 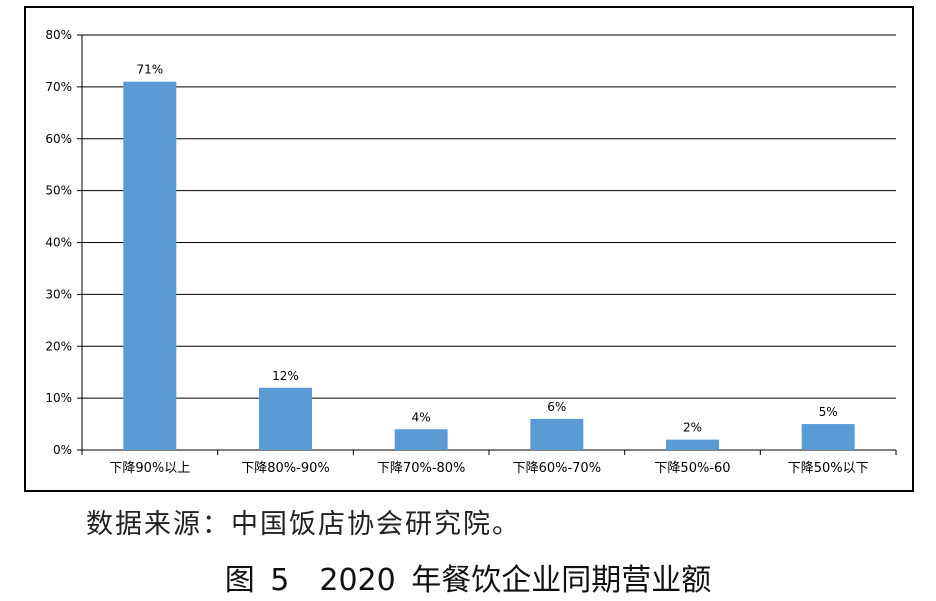 I want to click on data-label: 6%, so click(x=556, y=407).